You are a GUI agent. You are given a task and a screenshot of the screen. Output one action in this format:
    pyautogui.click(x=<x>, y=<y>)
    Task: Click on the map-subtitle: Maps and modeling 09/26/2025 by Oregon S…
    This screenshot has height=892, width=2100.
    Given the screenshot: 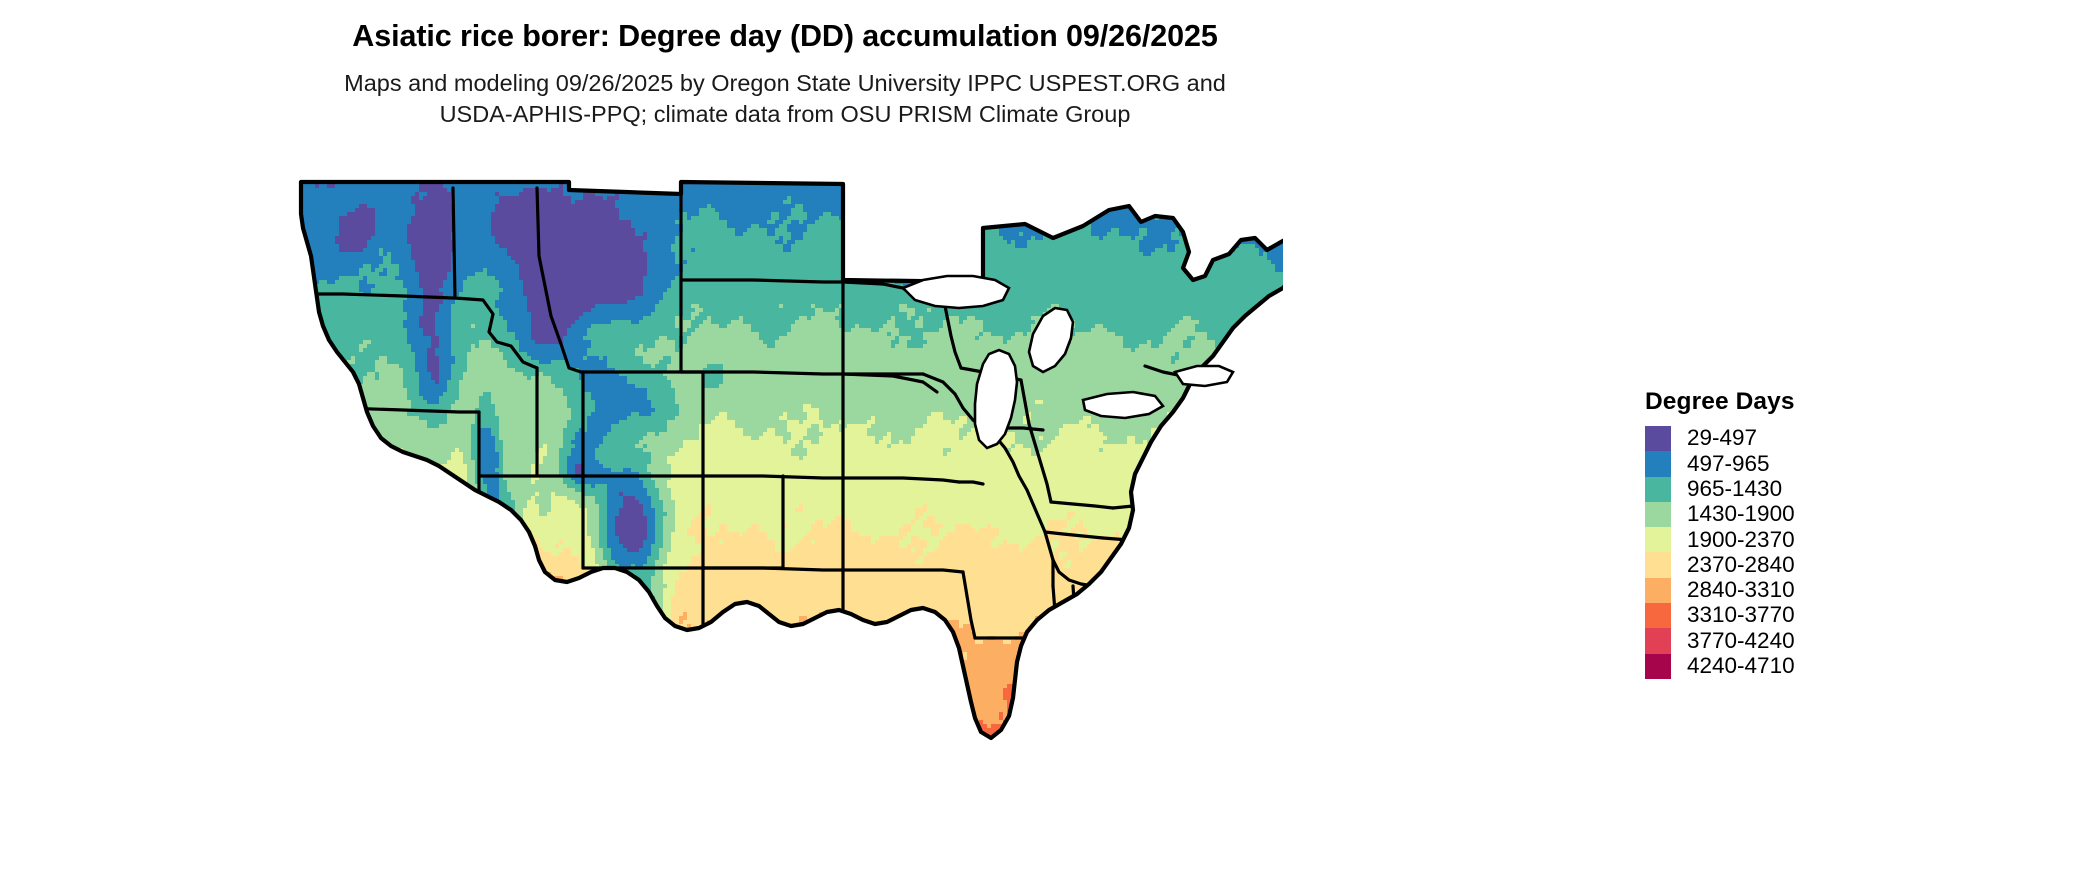 What is the action you would take?
    pyautogui.click(x=785, y=99)
    